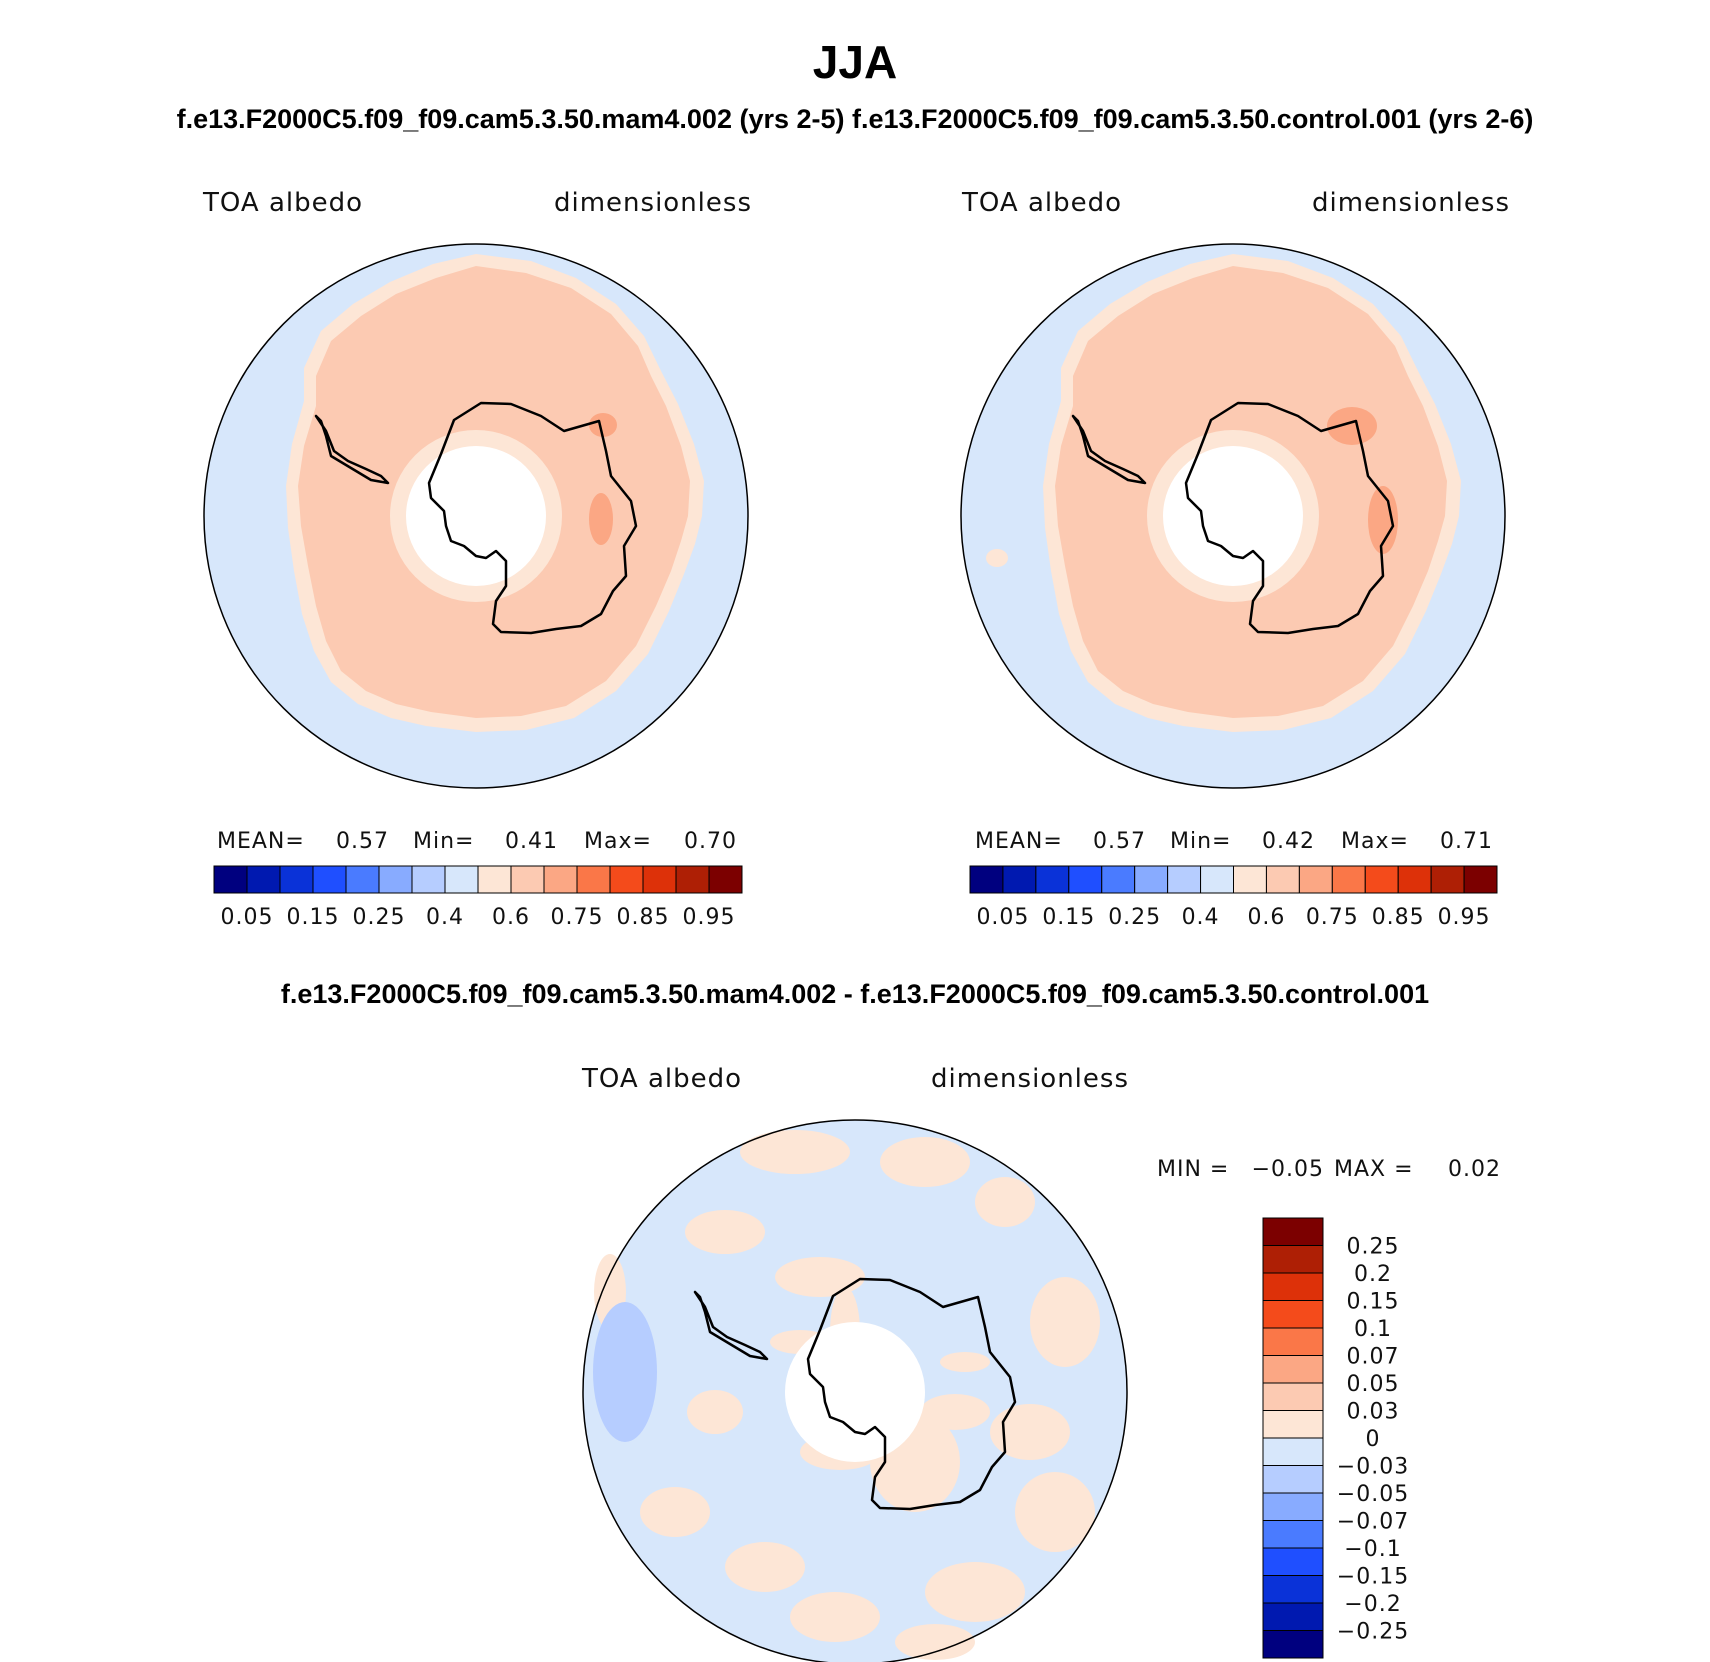  I want to click on panel-2-map-border, so click(1233, 516).